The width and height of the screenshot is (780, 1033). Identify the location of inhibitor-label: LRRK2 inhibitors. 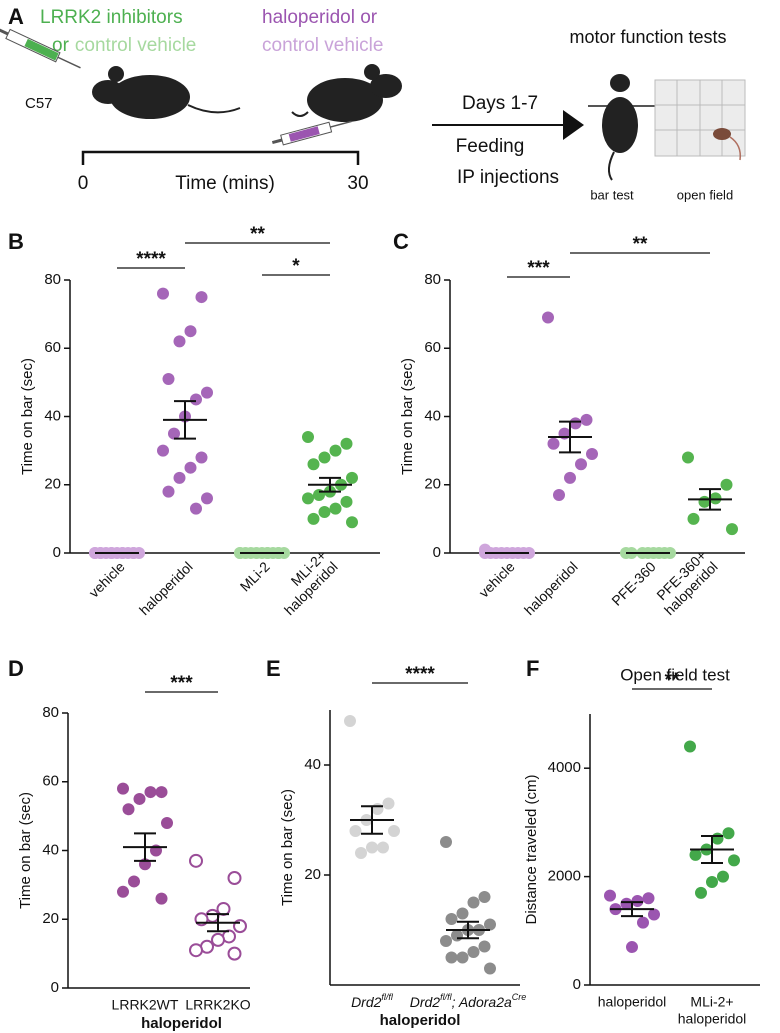
(111, 17).